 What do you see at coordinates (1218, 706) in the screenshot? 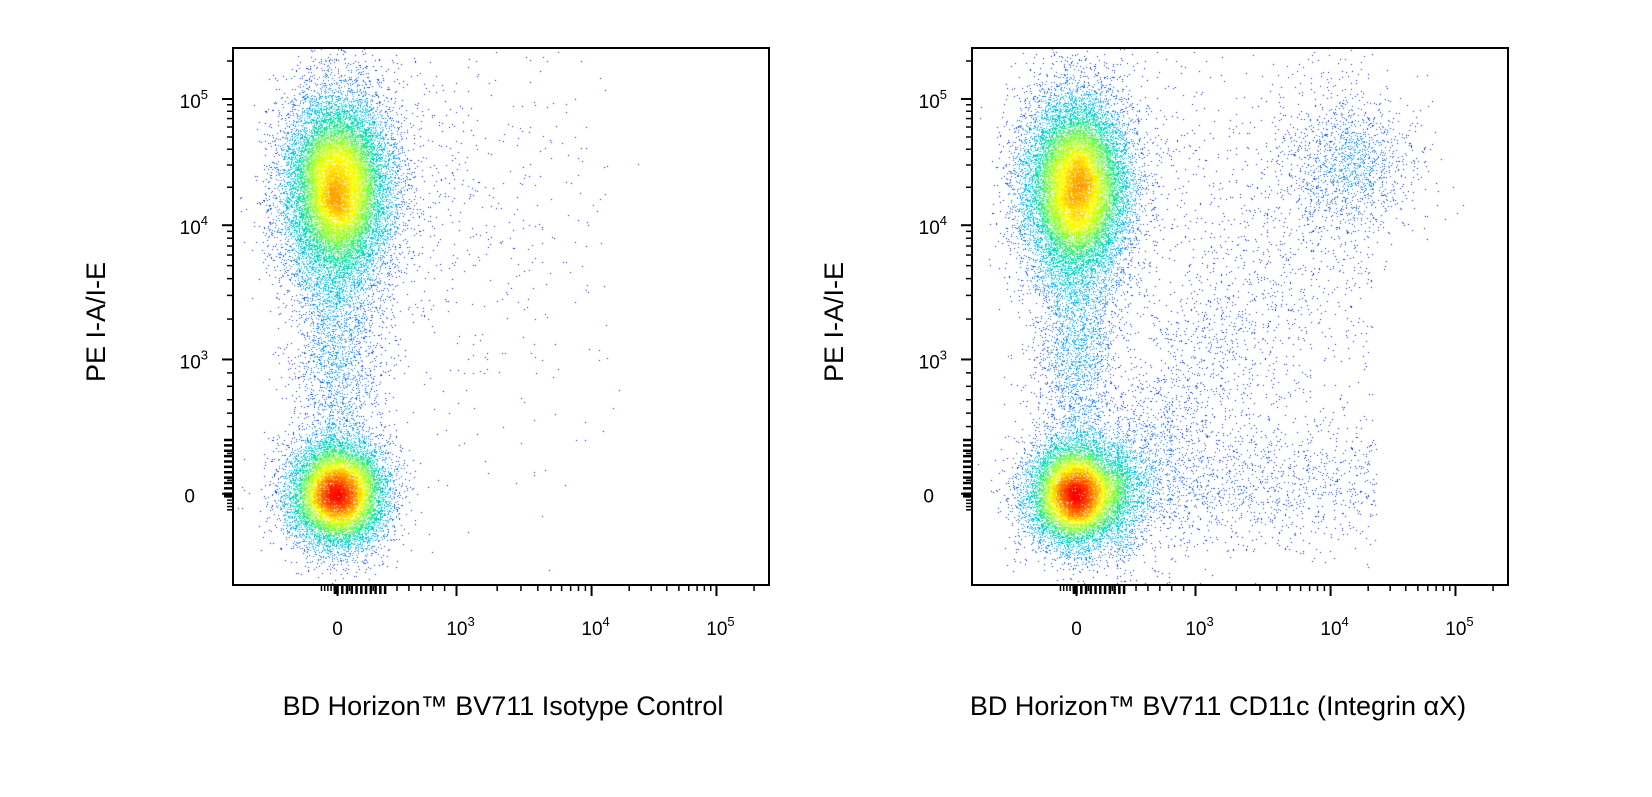
I see `x-axis-label: BD Horizon™ BV711 CD11c (Integrin αX)` at bounding box center [1218, 706].